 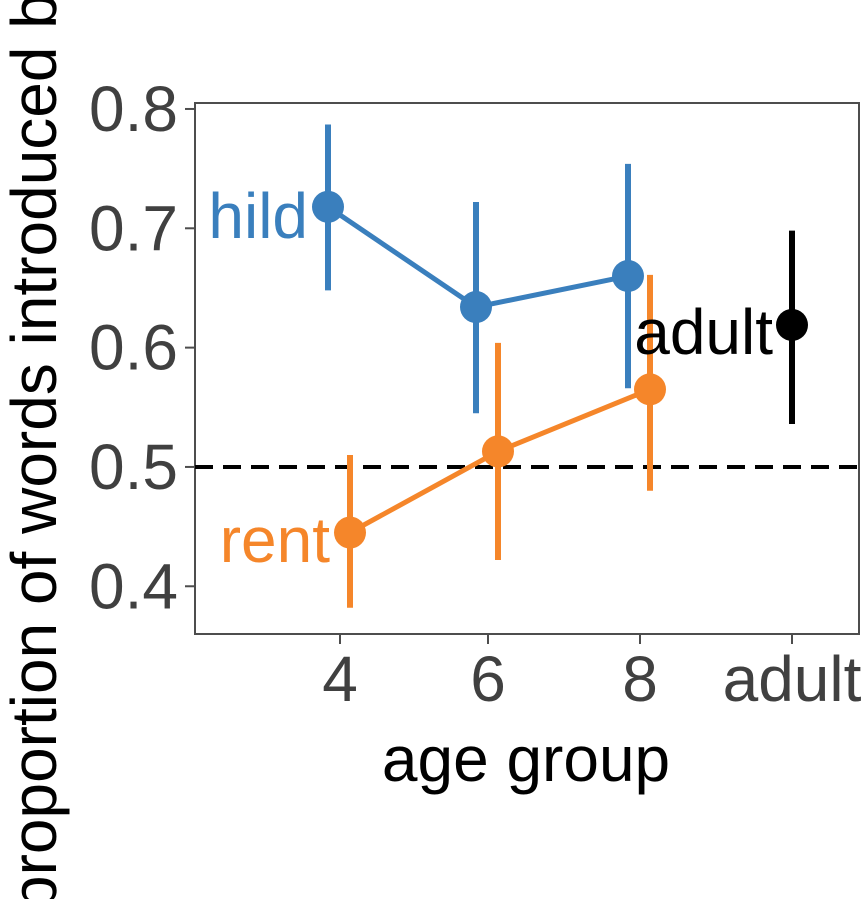 What do you see at coordinates (133, 348) in the screenshot?
I see `y-tick-label: 0.6` at bounding box center [133, 348].